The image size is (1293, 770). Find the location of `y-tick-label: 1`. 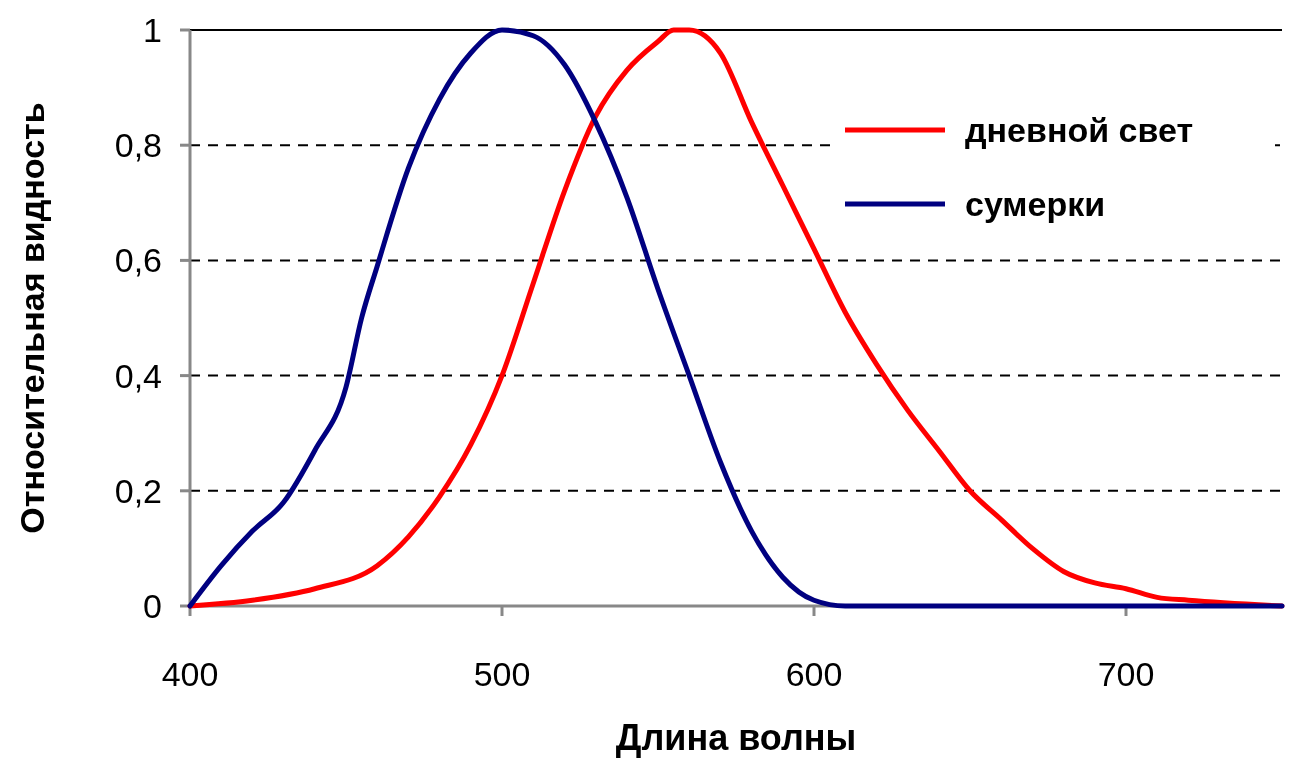

y-tick-label: 1 is located at coordinates (152, 29).